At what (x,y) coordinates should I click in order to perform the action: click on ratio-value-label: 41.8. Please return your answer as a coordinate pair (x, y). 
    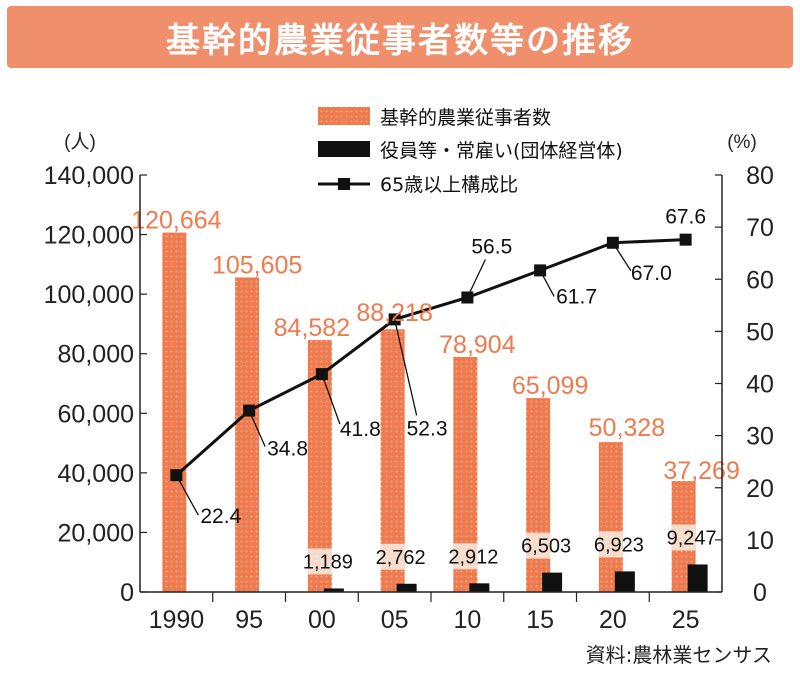
    Looking at the image, I should click on (360, 429).